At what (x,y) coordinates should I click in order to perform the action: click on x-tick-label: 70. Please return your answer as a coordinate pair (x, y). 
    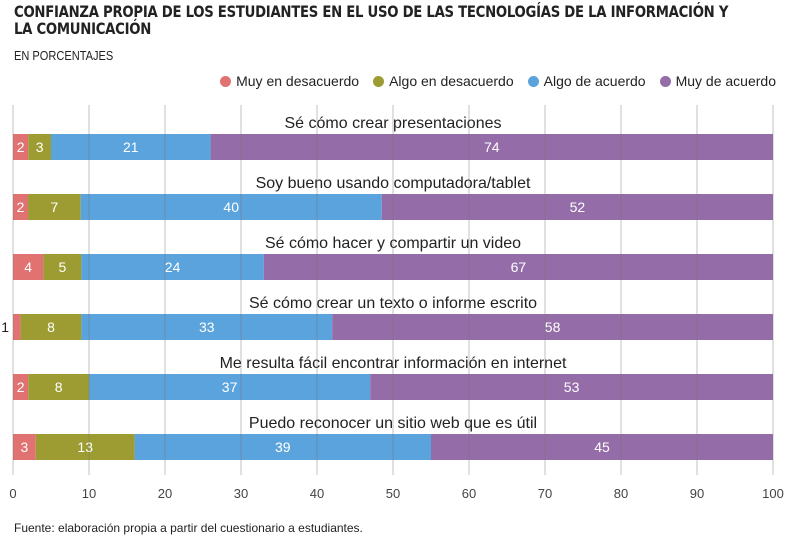
    Looking at the image, I should click on (545, 493).